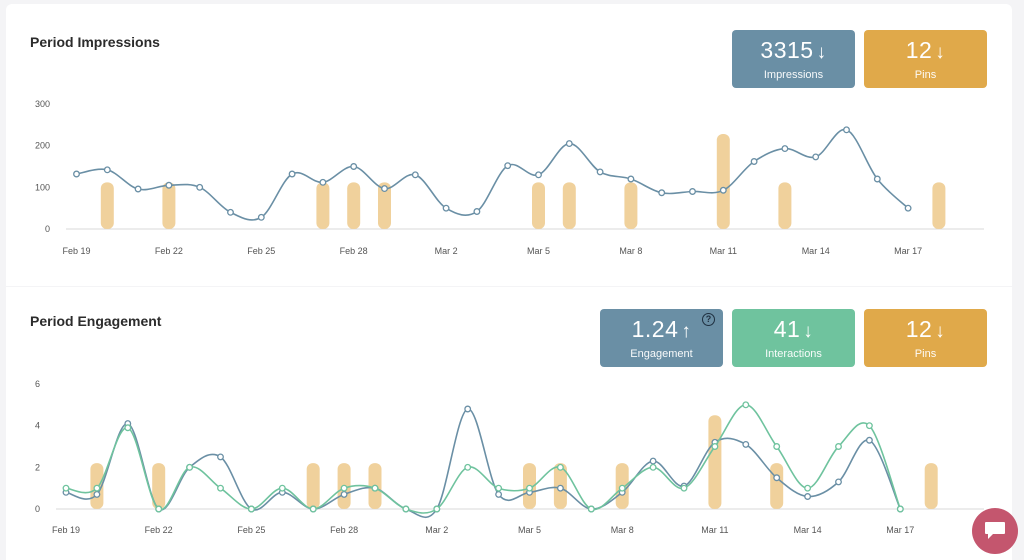  I want to click on impressions-stat: 3315 ↓ Impressions, so click(793, 59).